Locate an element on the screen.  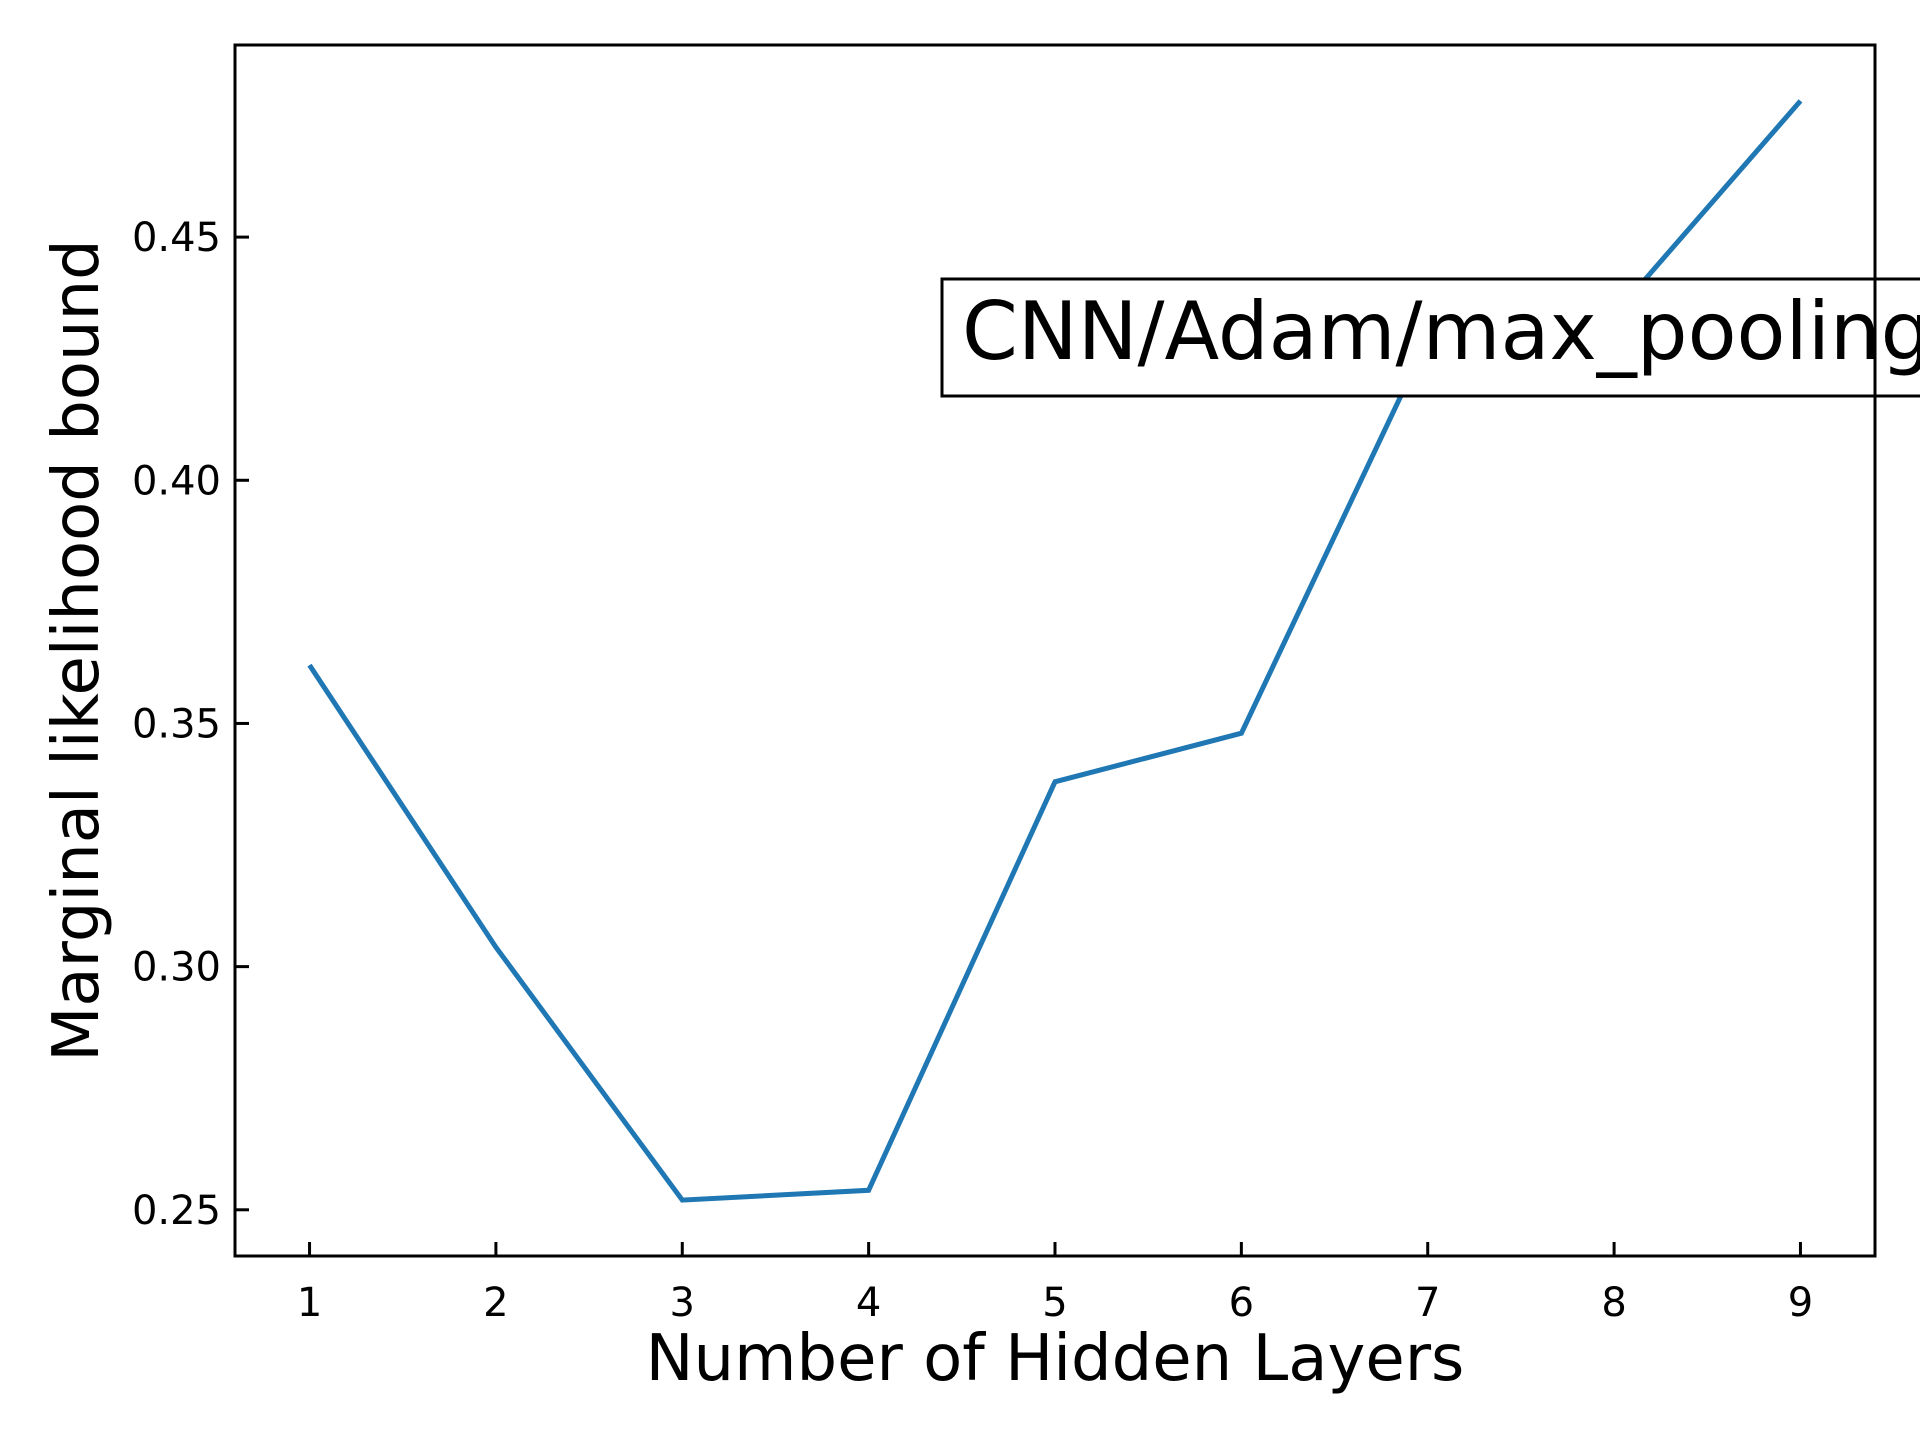
y-tick-label: 0.40 is located at coordinates (176, 481).